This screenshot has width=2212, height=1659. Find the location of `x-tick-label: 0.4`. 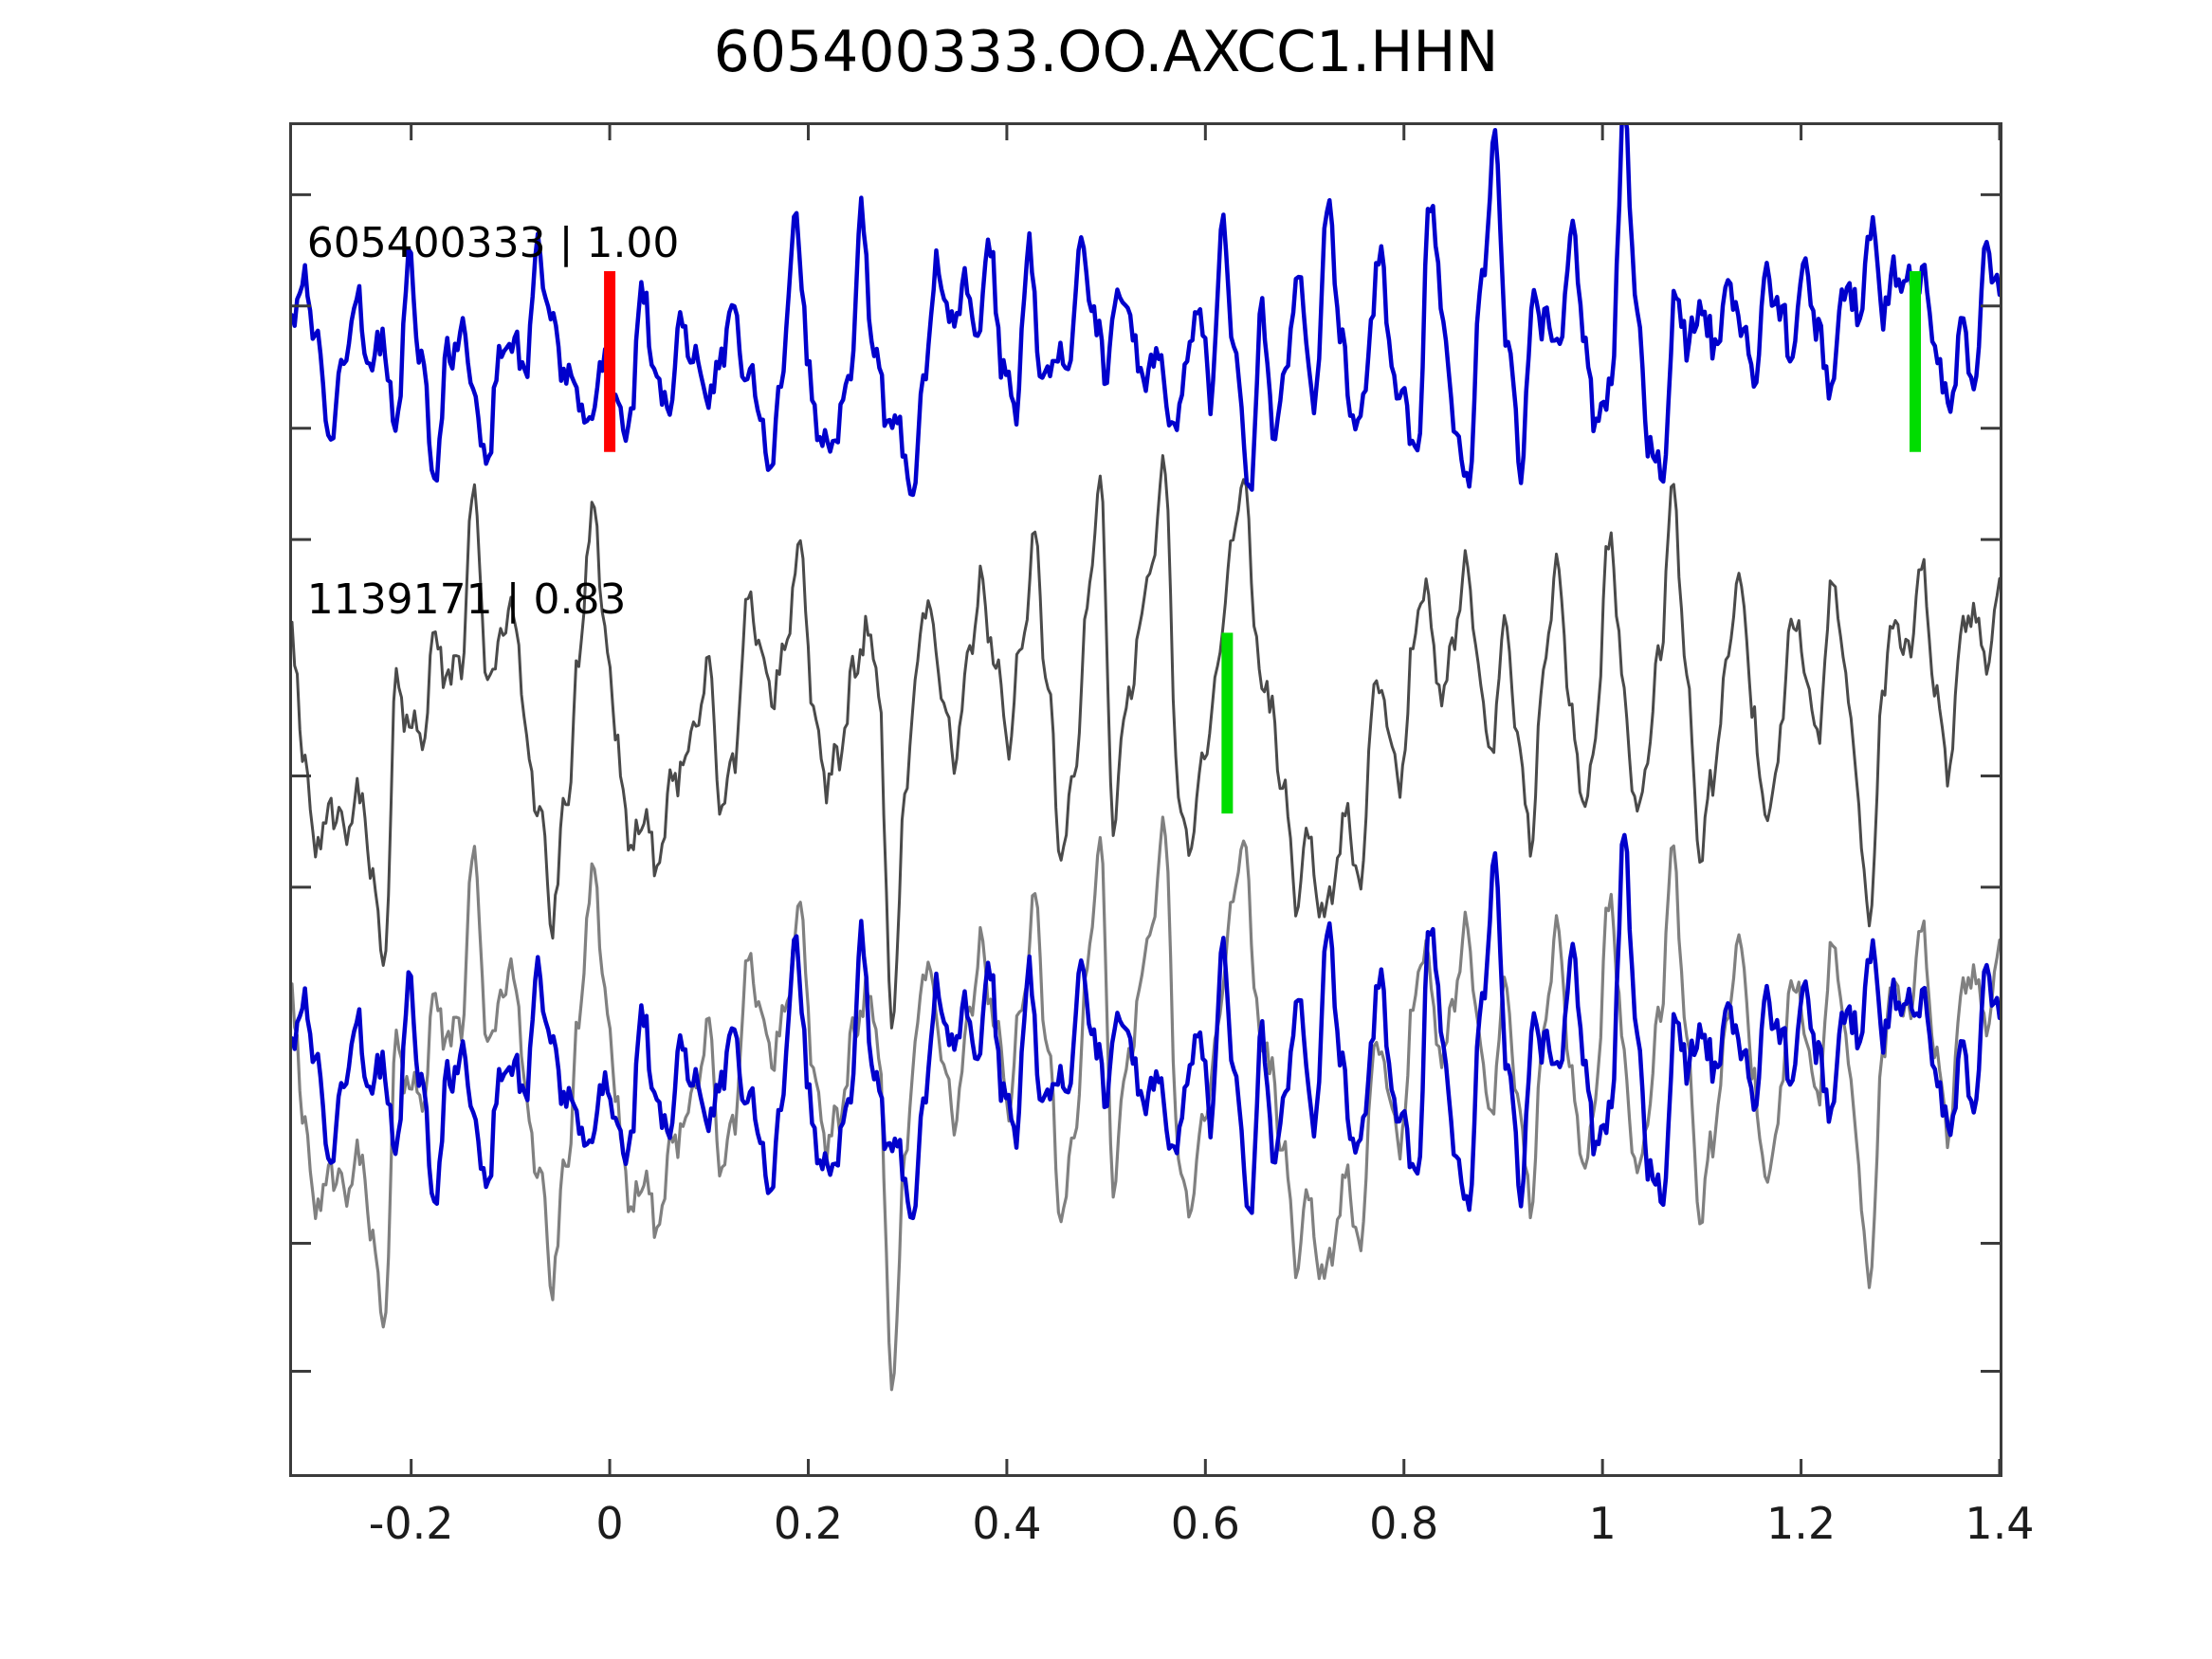

x-tick-label: 0.4 is located at coordinates (1007, 1523).